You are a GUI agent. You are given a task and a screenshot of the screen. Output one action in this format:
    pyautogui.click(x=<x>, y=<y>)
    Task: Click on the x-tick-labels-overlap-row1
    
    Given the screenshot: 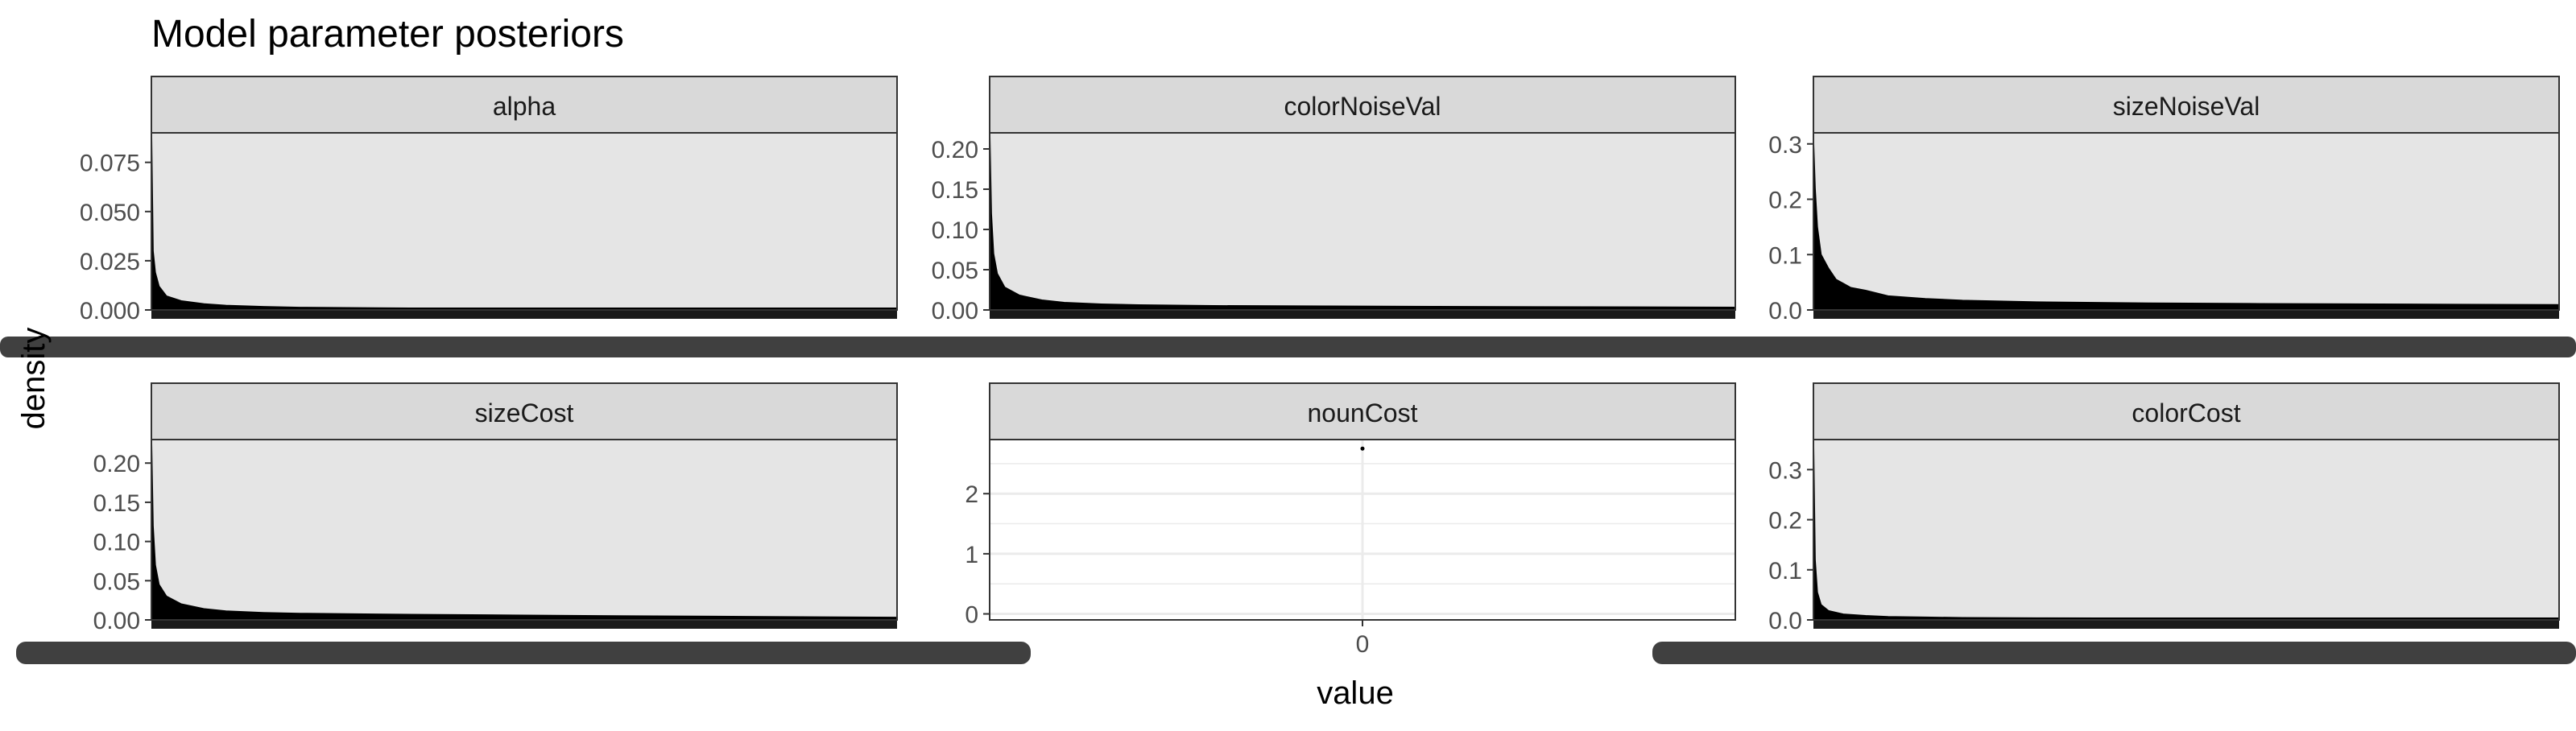 What is the action you would take?
    pyautogui.click(x=1288, y=347)
    